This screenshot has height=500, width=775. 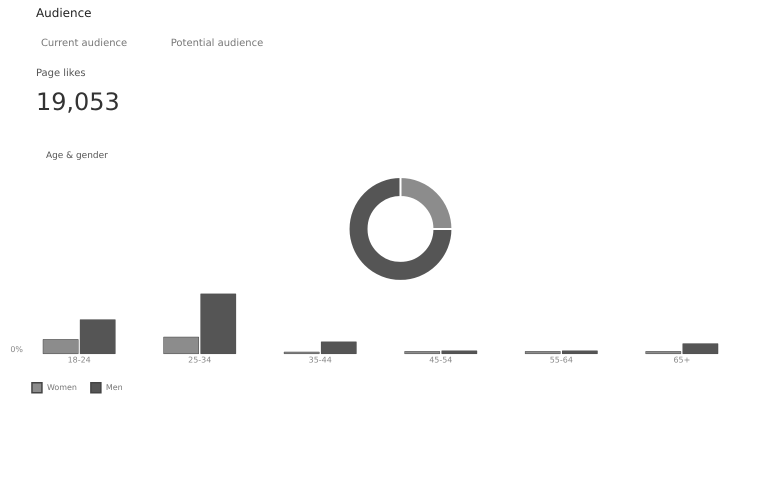 What do you see at coordinates (64, 13) in the screenshot?
I see `text: Audience` at bounding box center [64, 13].